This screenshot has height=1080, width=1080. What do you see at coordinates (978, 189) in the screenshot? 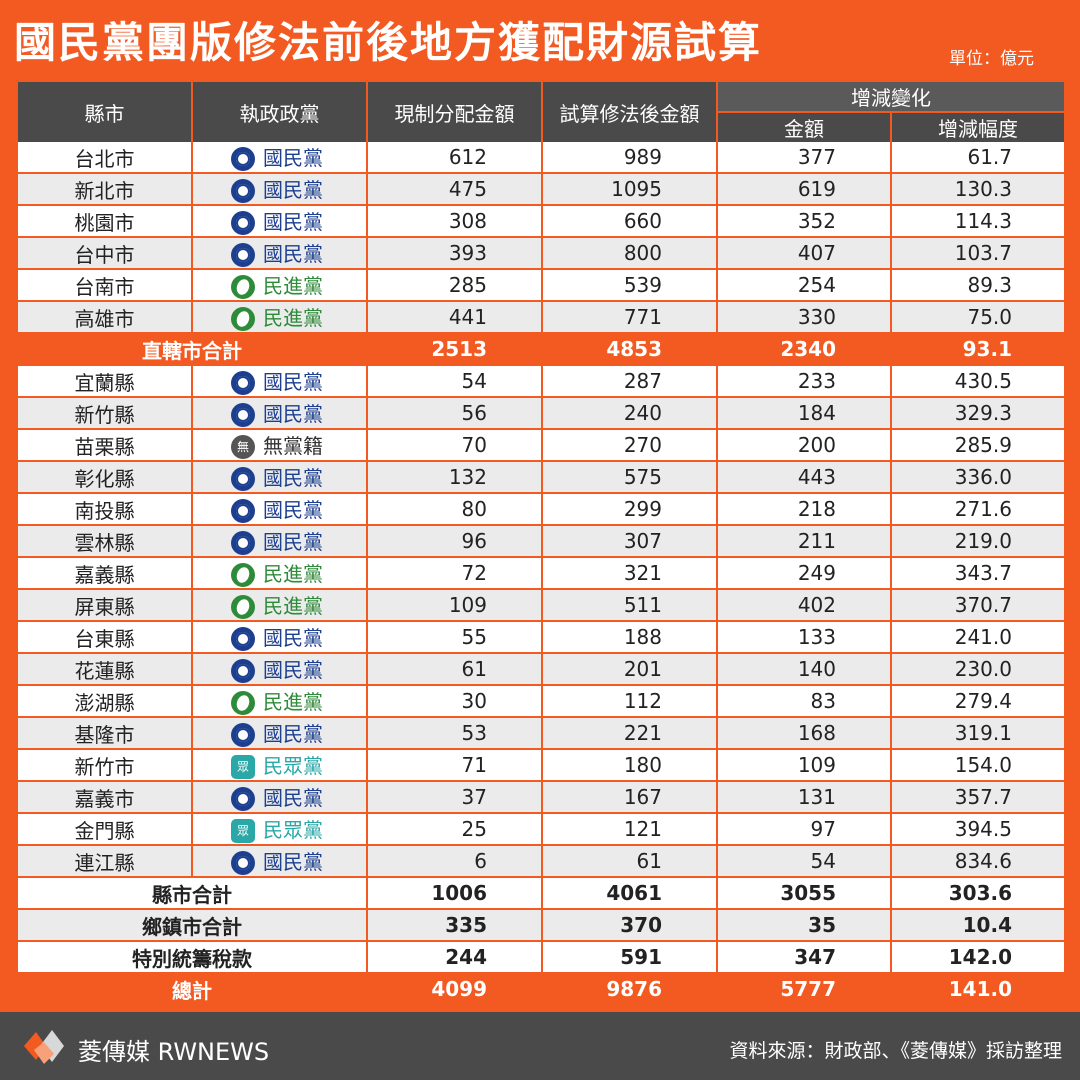
I see `change-pct: 130.3` at bounding box center [978, 189].